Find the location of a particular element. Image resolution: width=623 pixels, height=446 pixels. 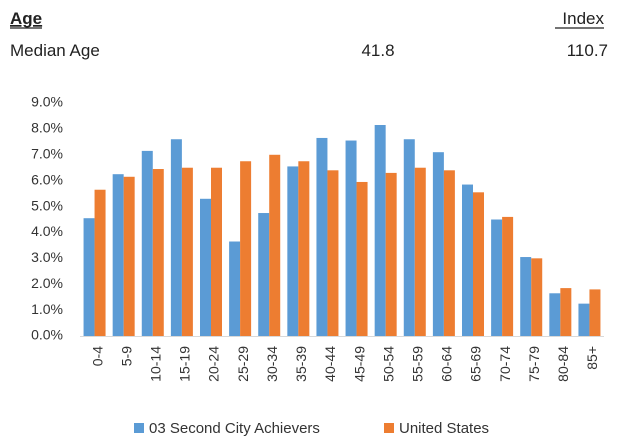

x-tick-label: 0-4 is located at coordinates (97, 356).